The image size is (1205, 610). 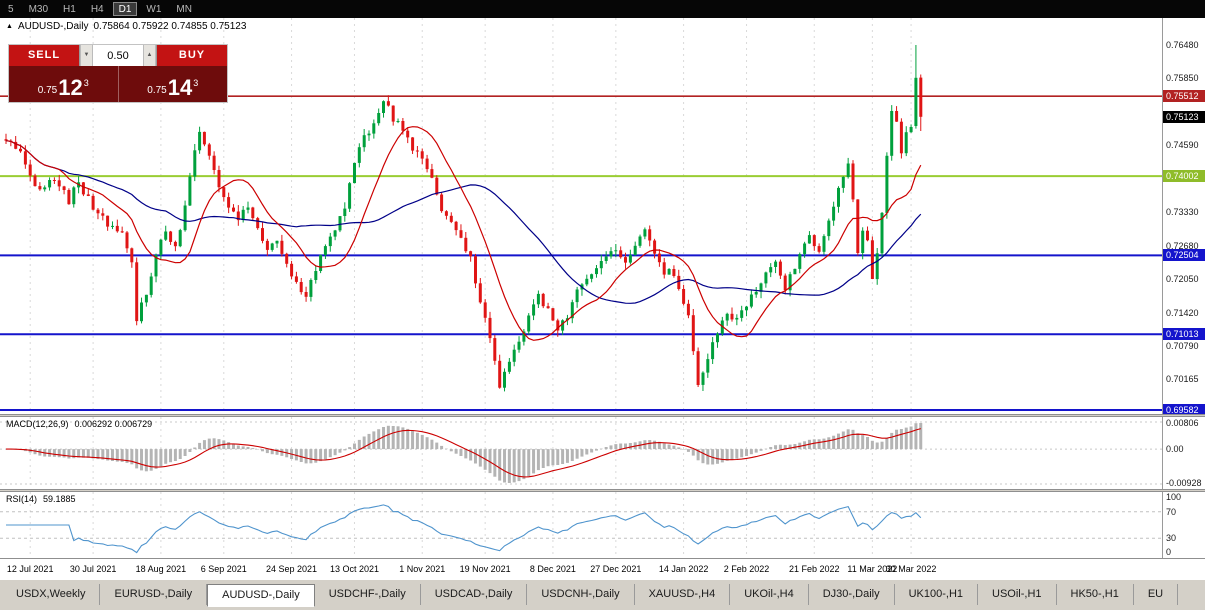 I want to click on date-axis-label: 27 Dec 2021, so click(x=616, y=569).